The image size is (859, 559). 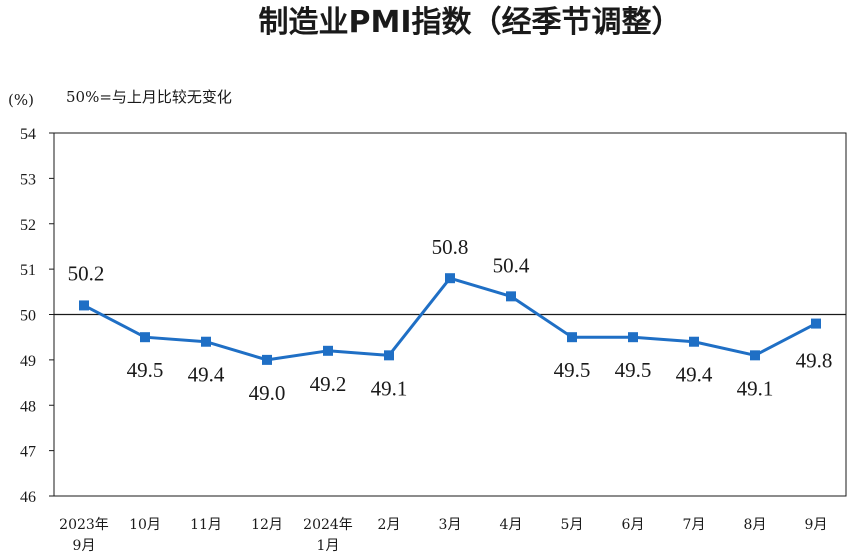 What do you see at coordinates (28, 361) in the screenshot?
I see `y-tick-label: 49` at bounding box center [28, 361].